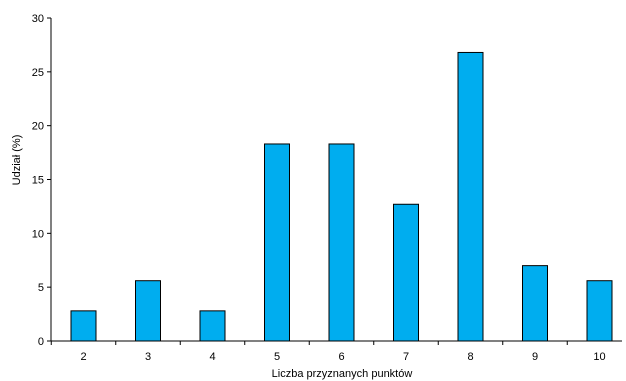 The width and height of the screenshot is (626, 381). What do you see at coordinates (38, 181) in the screenshot?
I see `y-tick-label: 15` at bounding box center [38, 181].